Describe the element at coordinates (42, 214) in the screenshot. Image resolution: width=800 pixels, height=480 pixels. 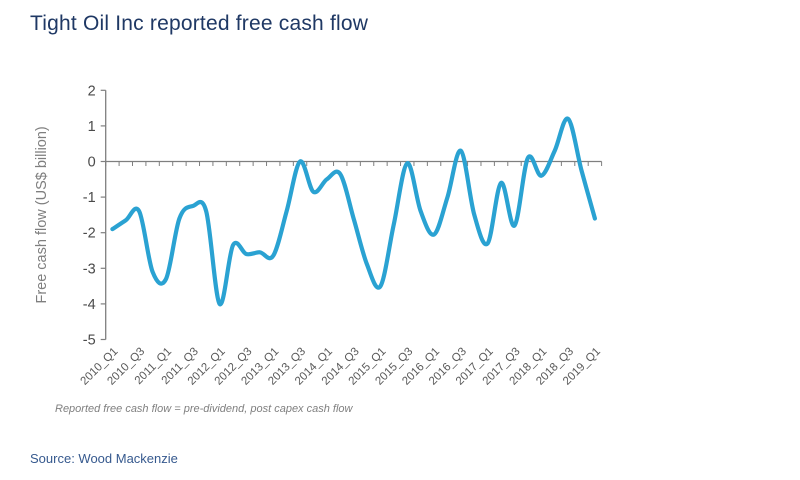
I see `y-axis-title: Free cash flow (US$ billion)` at that location.